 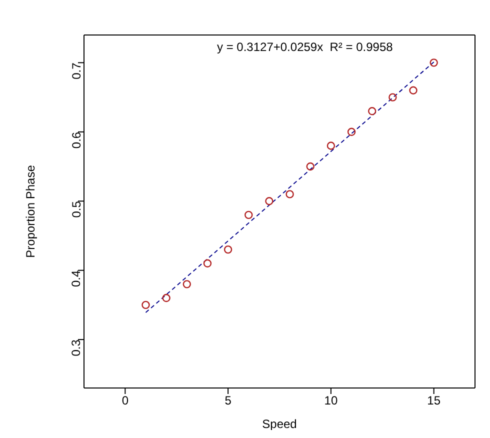 I want to click on x-tick-label: 0, so click(x=125, y=401).